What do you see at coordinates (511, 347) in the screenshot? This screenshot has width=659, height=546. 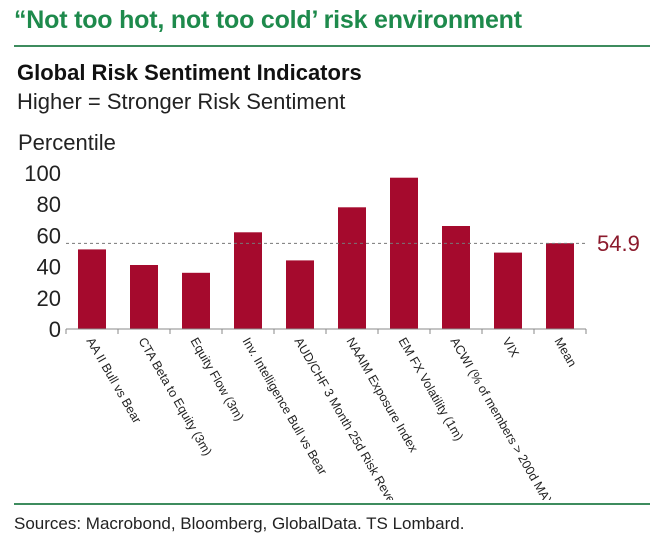 I see `x-tick-label: VIX` at bounding box center [511, 347].